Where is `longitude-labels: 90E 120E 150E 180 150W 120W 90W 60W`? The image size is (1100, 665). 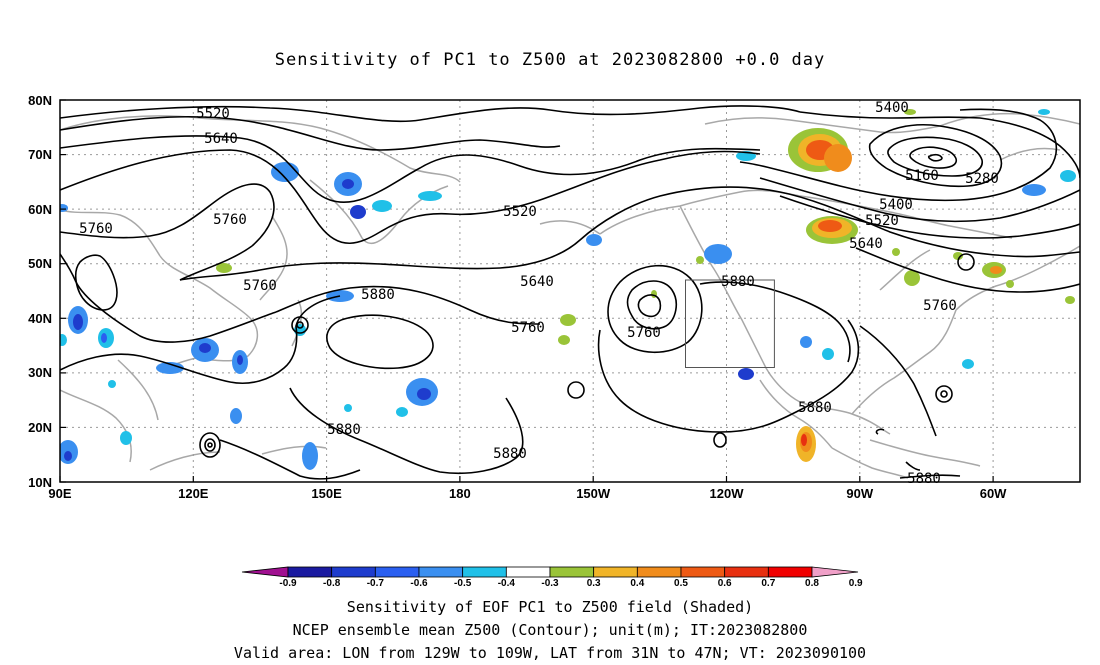 longitude-labels: 90E 120E 150E 180 150W 120W 90W 60W is located at coordinates (527, 493).